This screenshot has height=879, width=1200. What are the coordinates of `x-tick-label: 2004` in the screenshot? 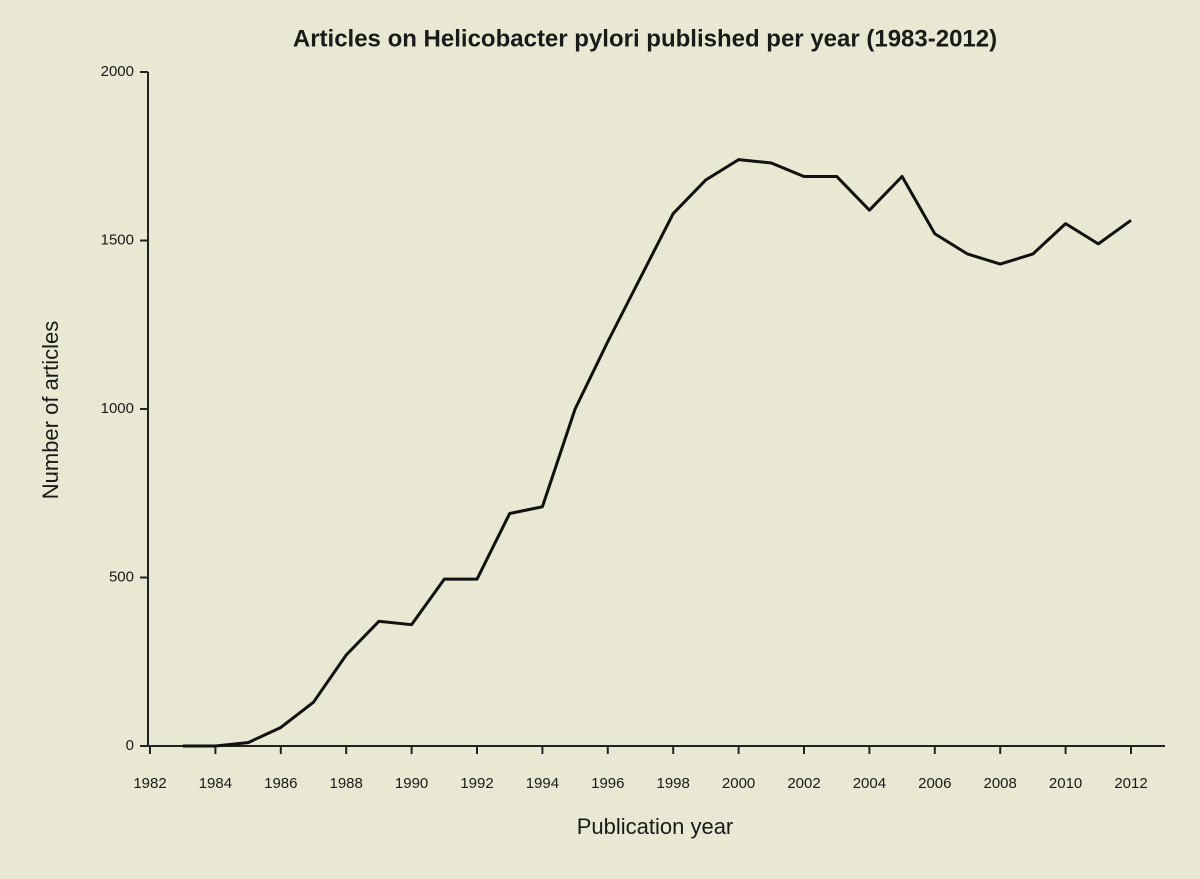 It's located at (869, 783).